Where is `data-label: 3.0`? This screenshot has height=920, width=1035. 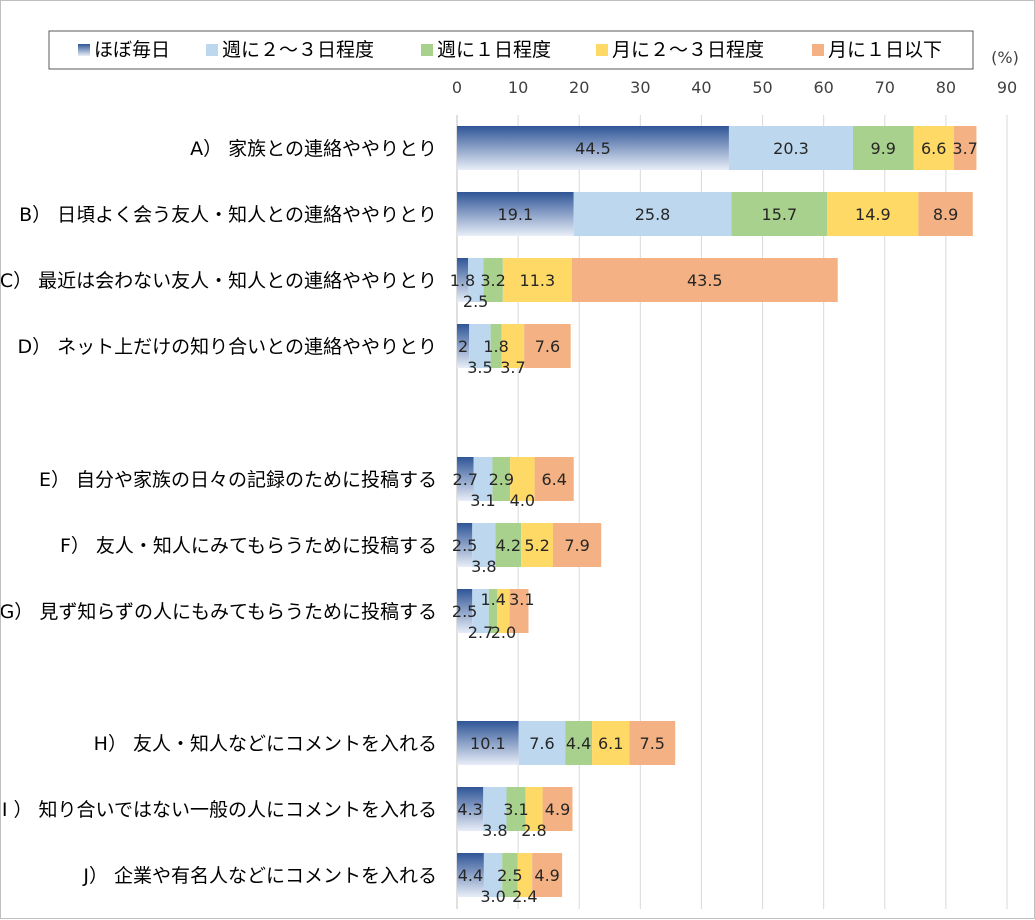 data-label: 3.0 is located at coordinates (492, 896).